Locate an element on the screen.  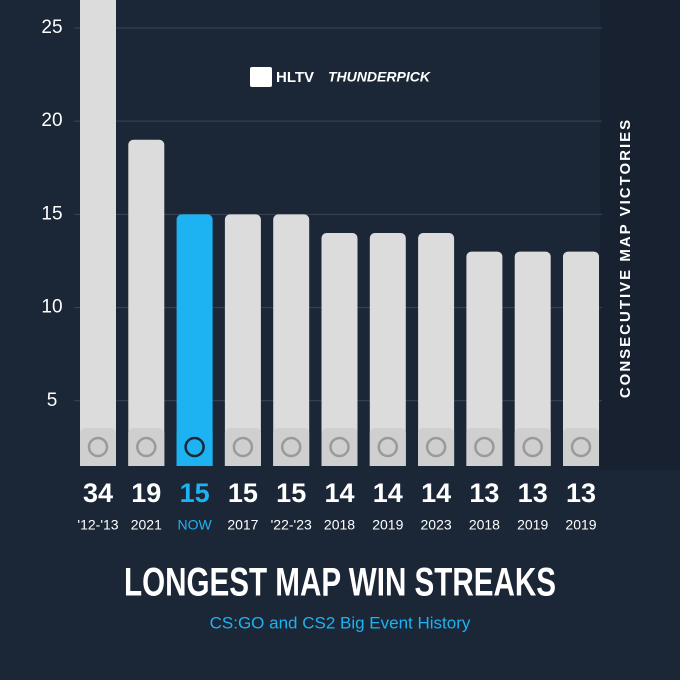
side-panel is located at coordinates (640, 235).